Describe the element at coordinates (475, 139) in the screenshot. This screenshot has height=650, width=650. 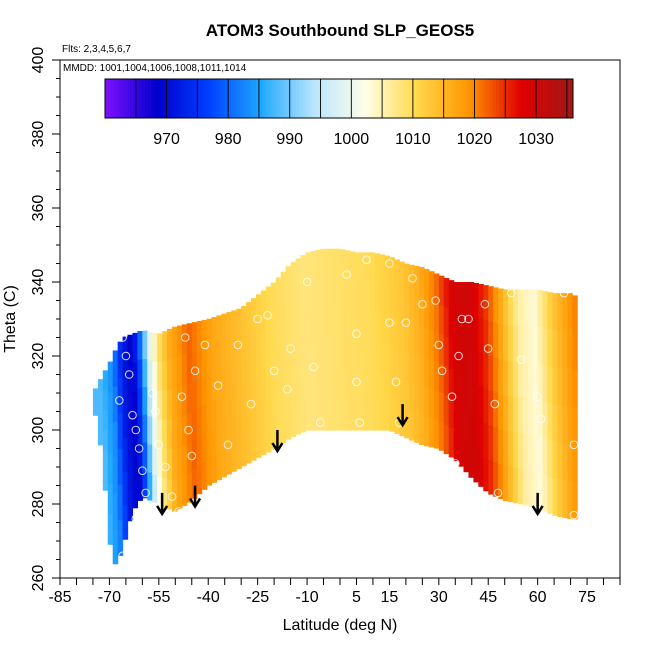
I see `colorbar-tick-label: 1020` at that location.